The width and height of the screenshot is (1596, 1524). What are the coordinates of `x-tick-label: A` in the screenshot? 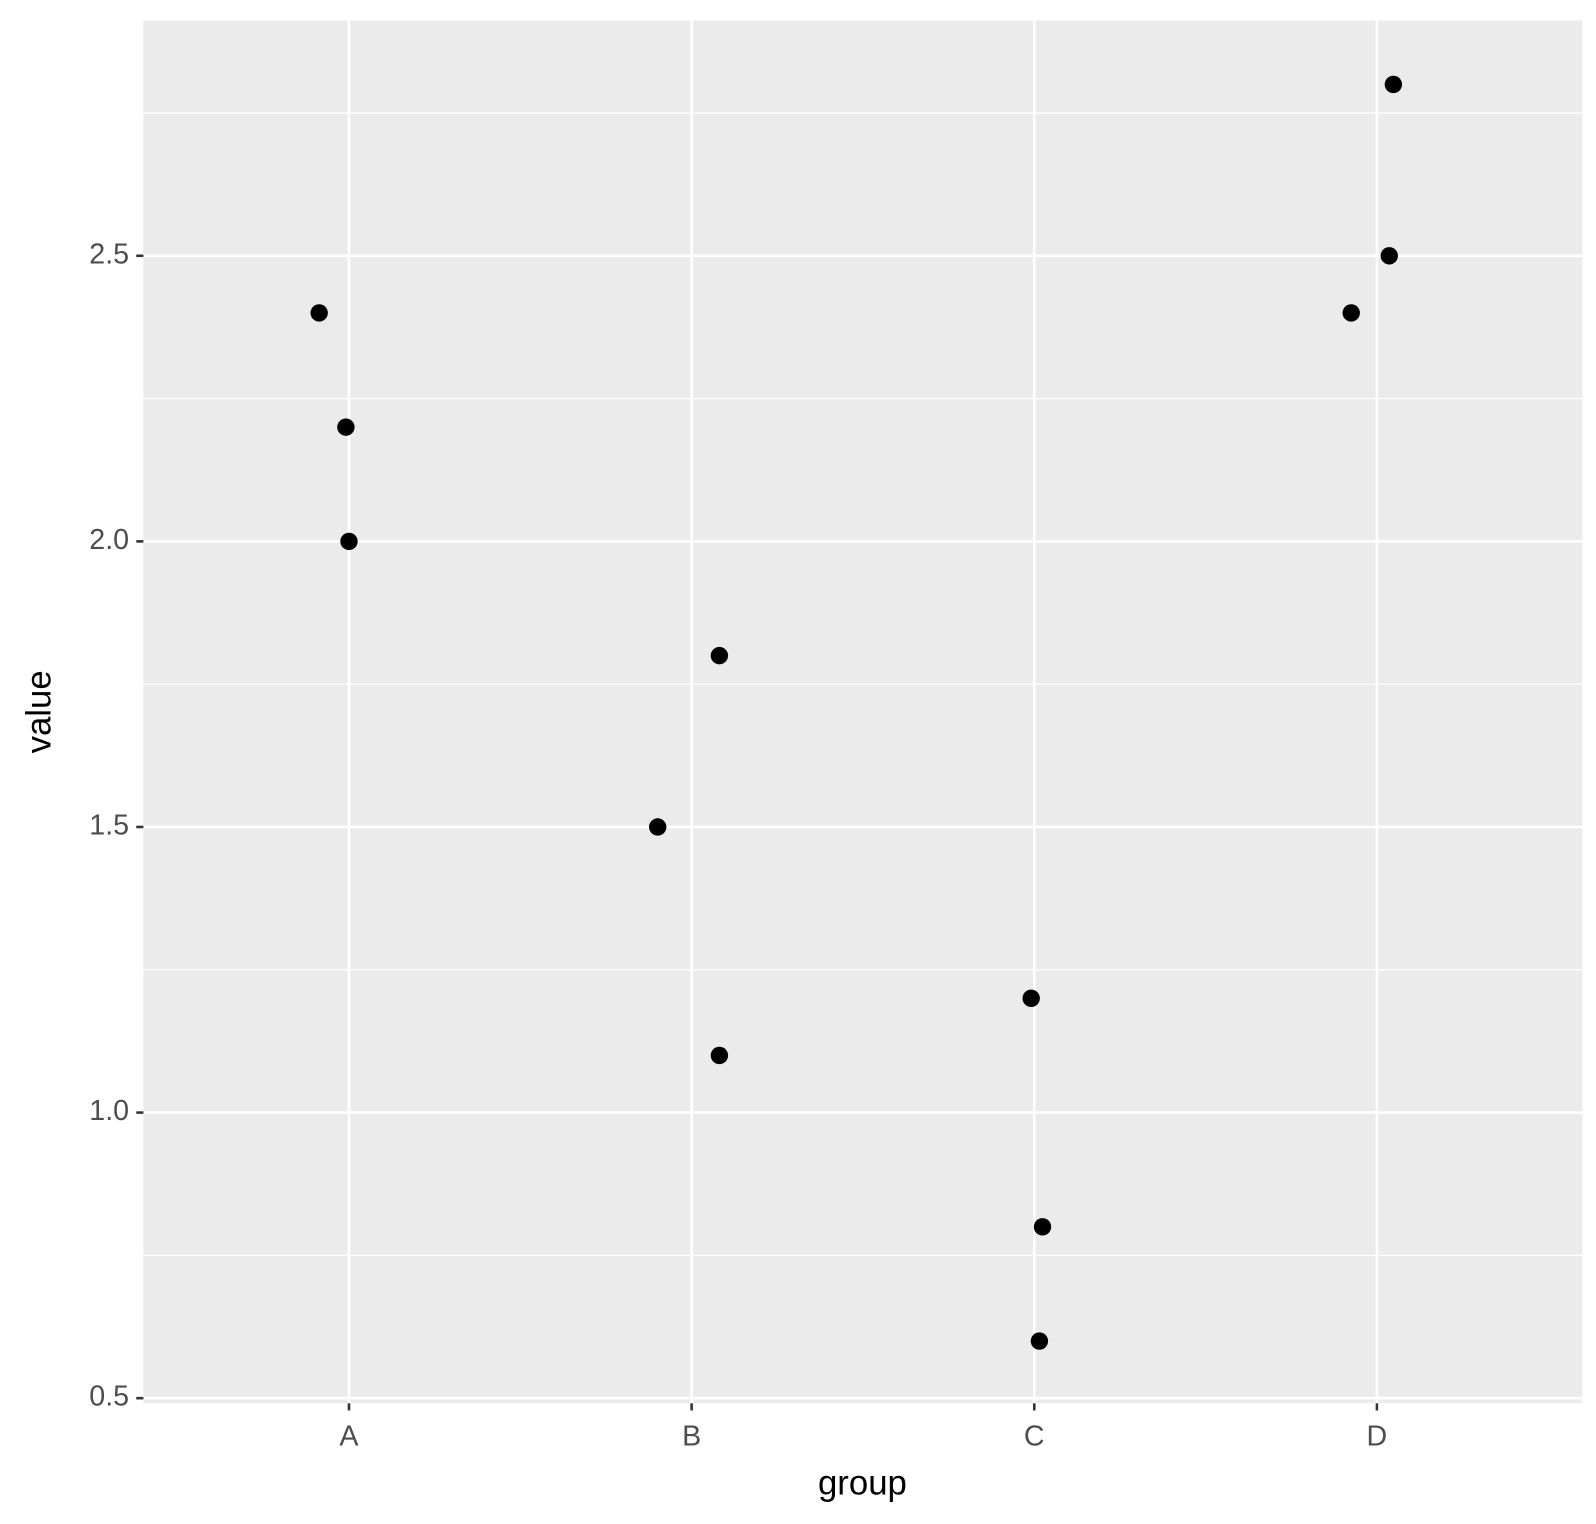 It's located at (349, 1437).